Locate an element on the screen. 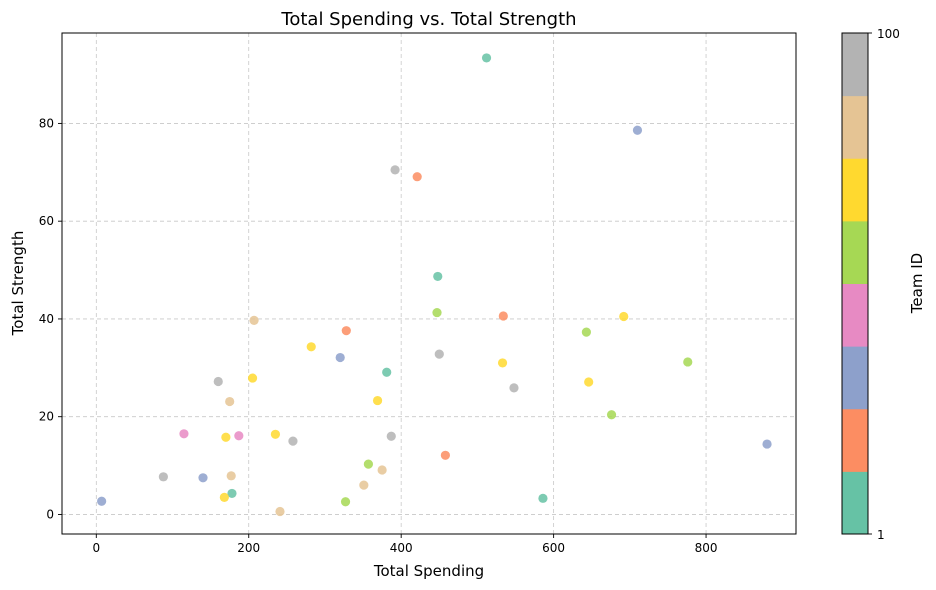 The height and width of the screenshot is (590, 936). colorbar-min-label: 1 is located at coordinates (881, 535).